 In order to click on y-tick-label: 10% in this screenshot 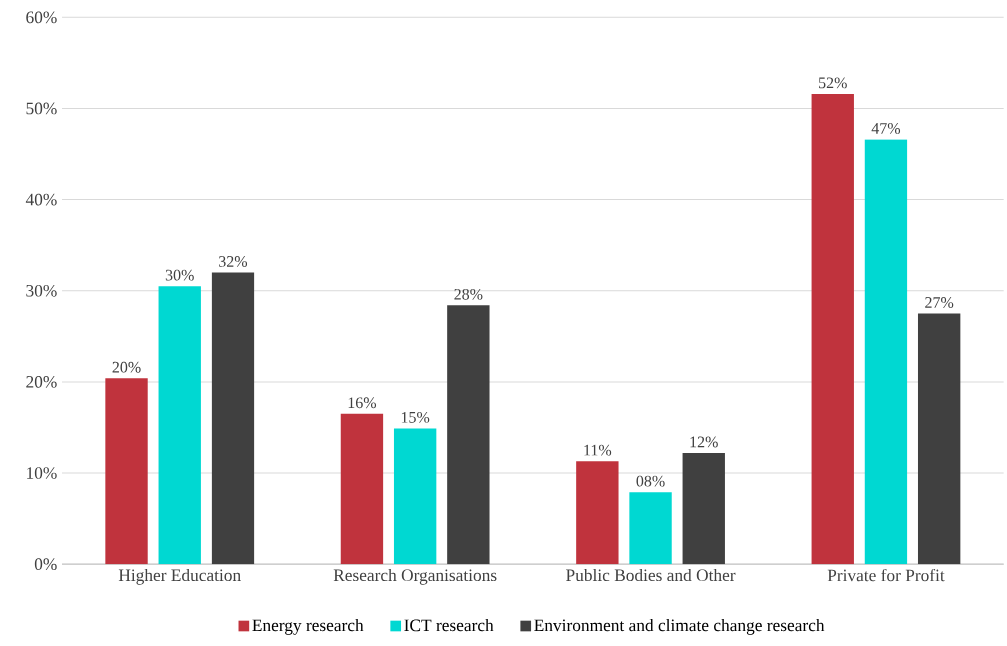, I will do `click(42, 473)`.